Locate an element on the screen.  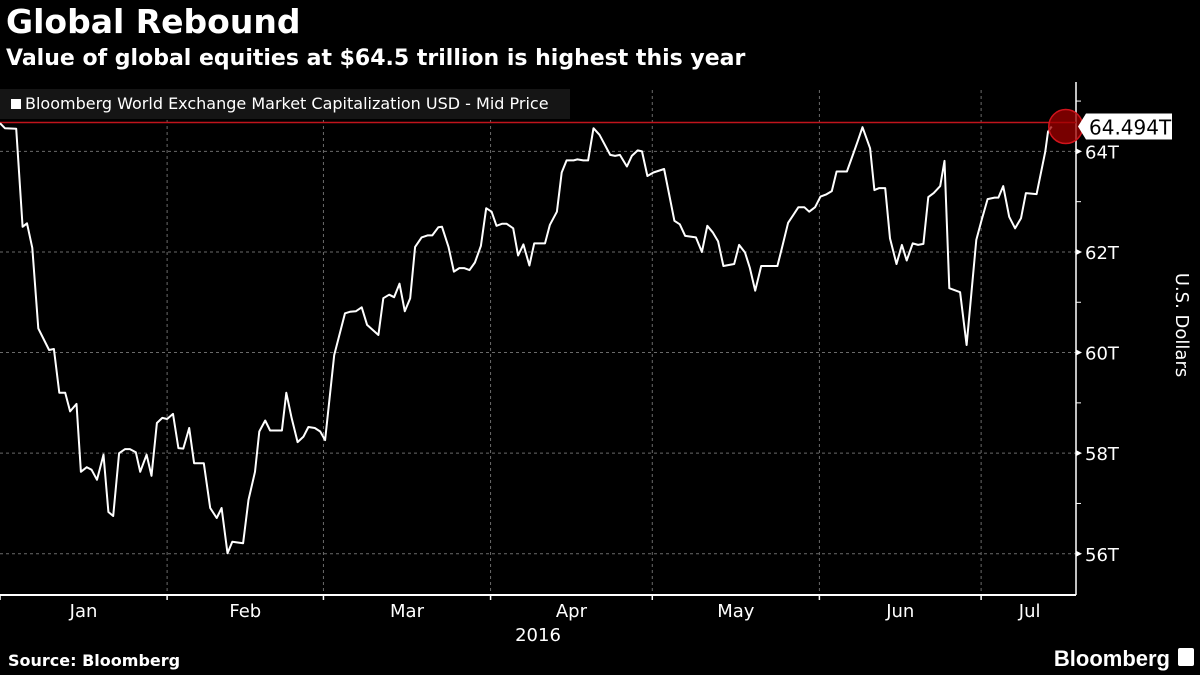
x-tick-label: Jan is located at coordinates (83, 611).